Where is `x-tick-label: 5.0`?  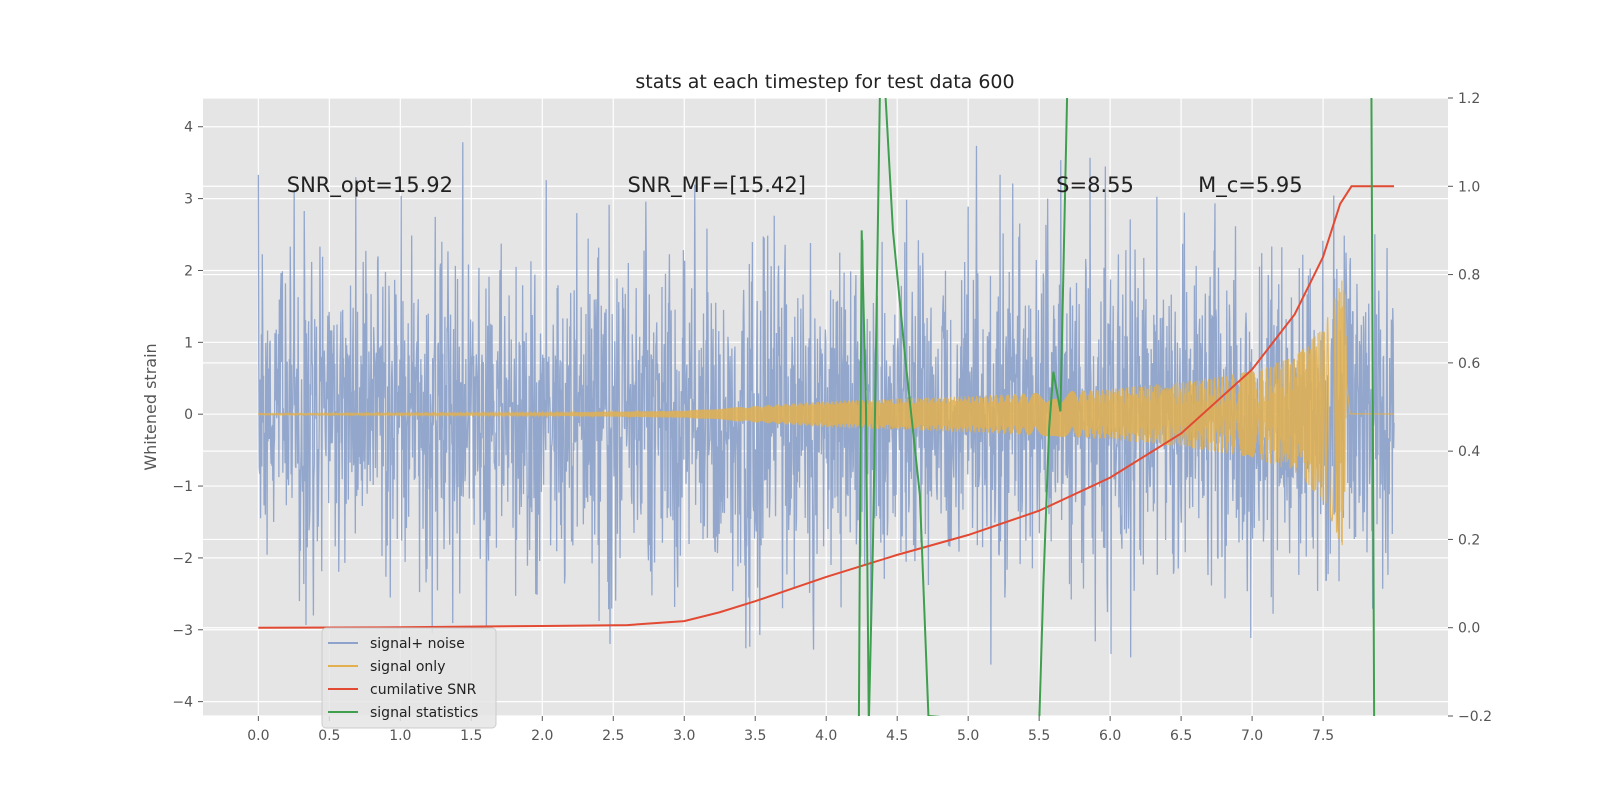
x-tick-label: 5.0 is located at coordinates (968, 736).